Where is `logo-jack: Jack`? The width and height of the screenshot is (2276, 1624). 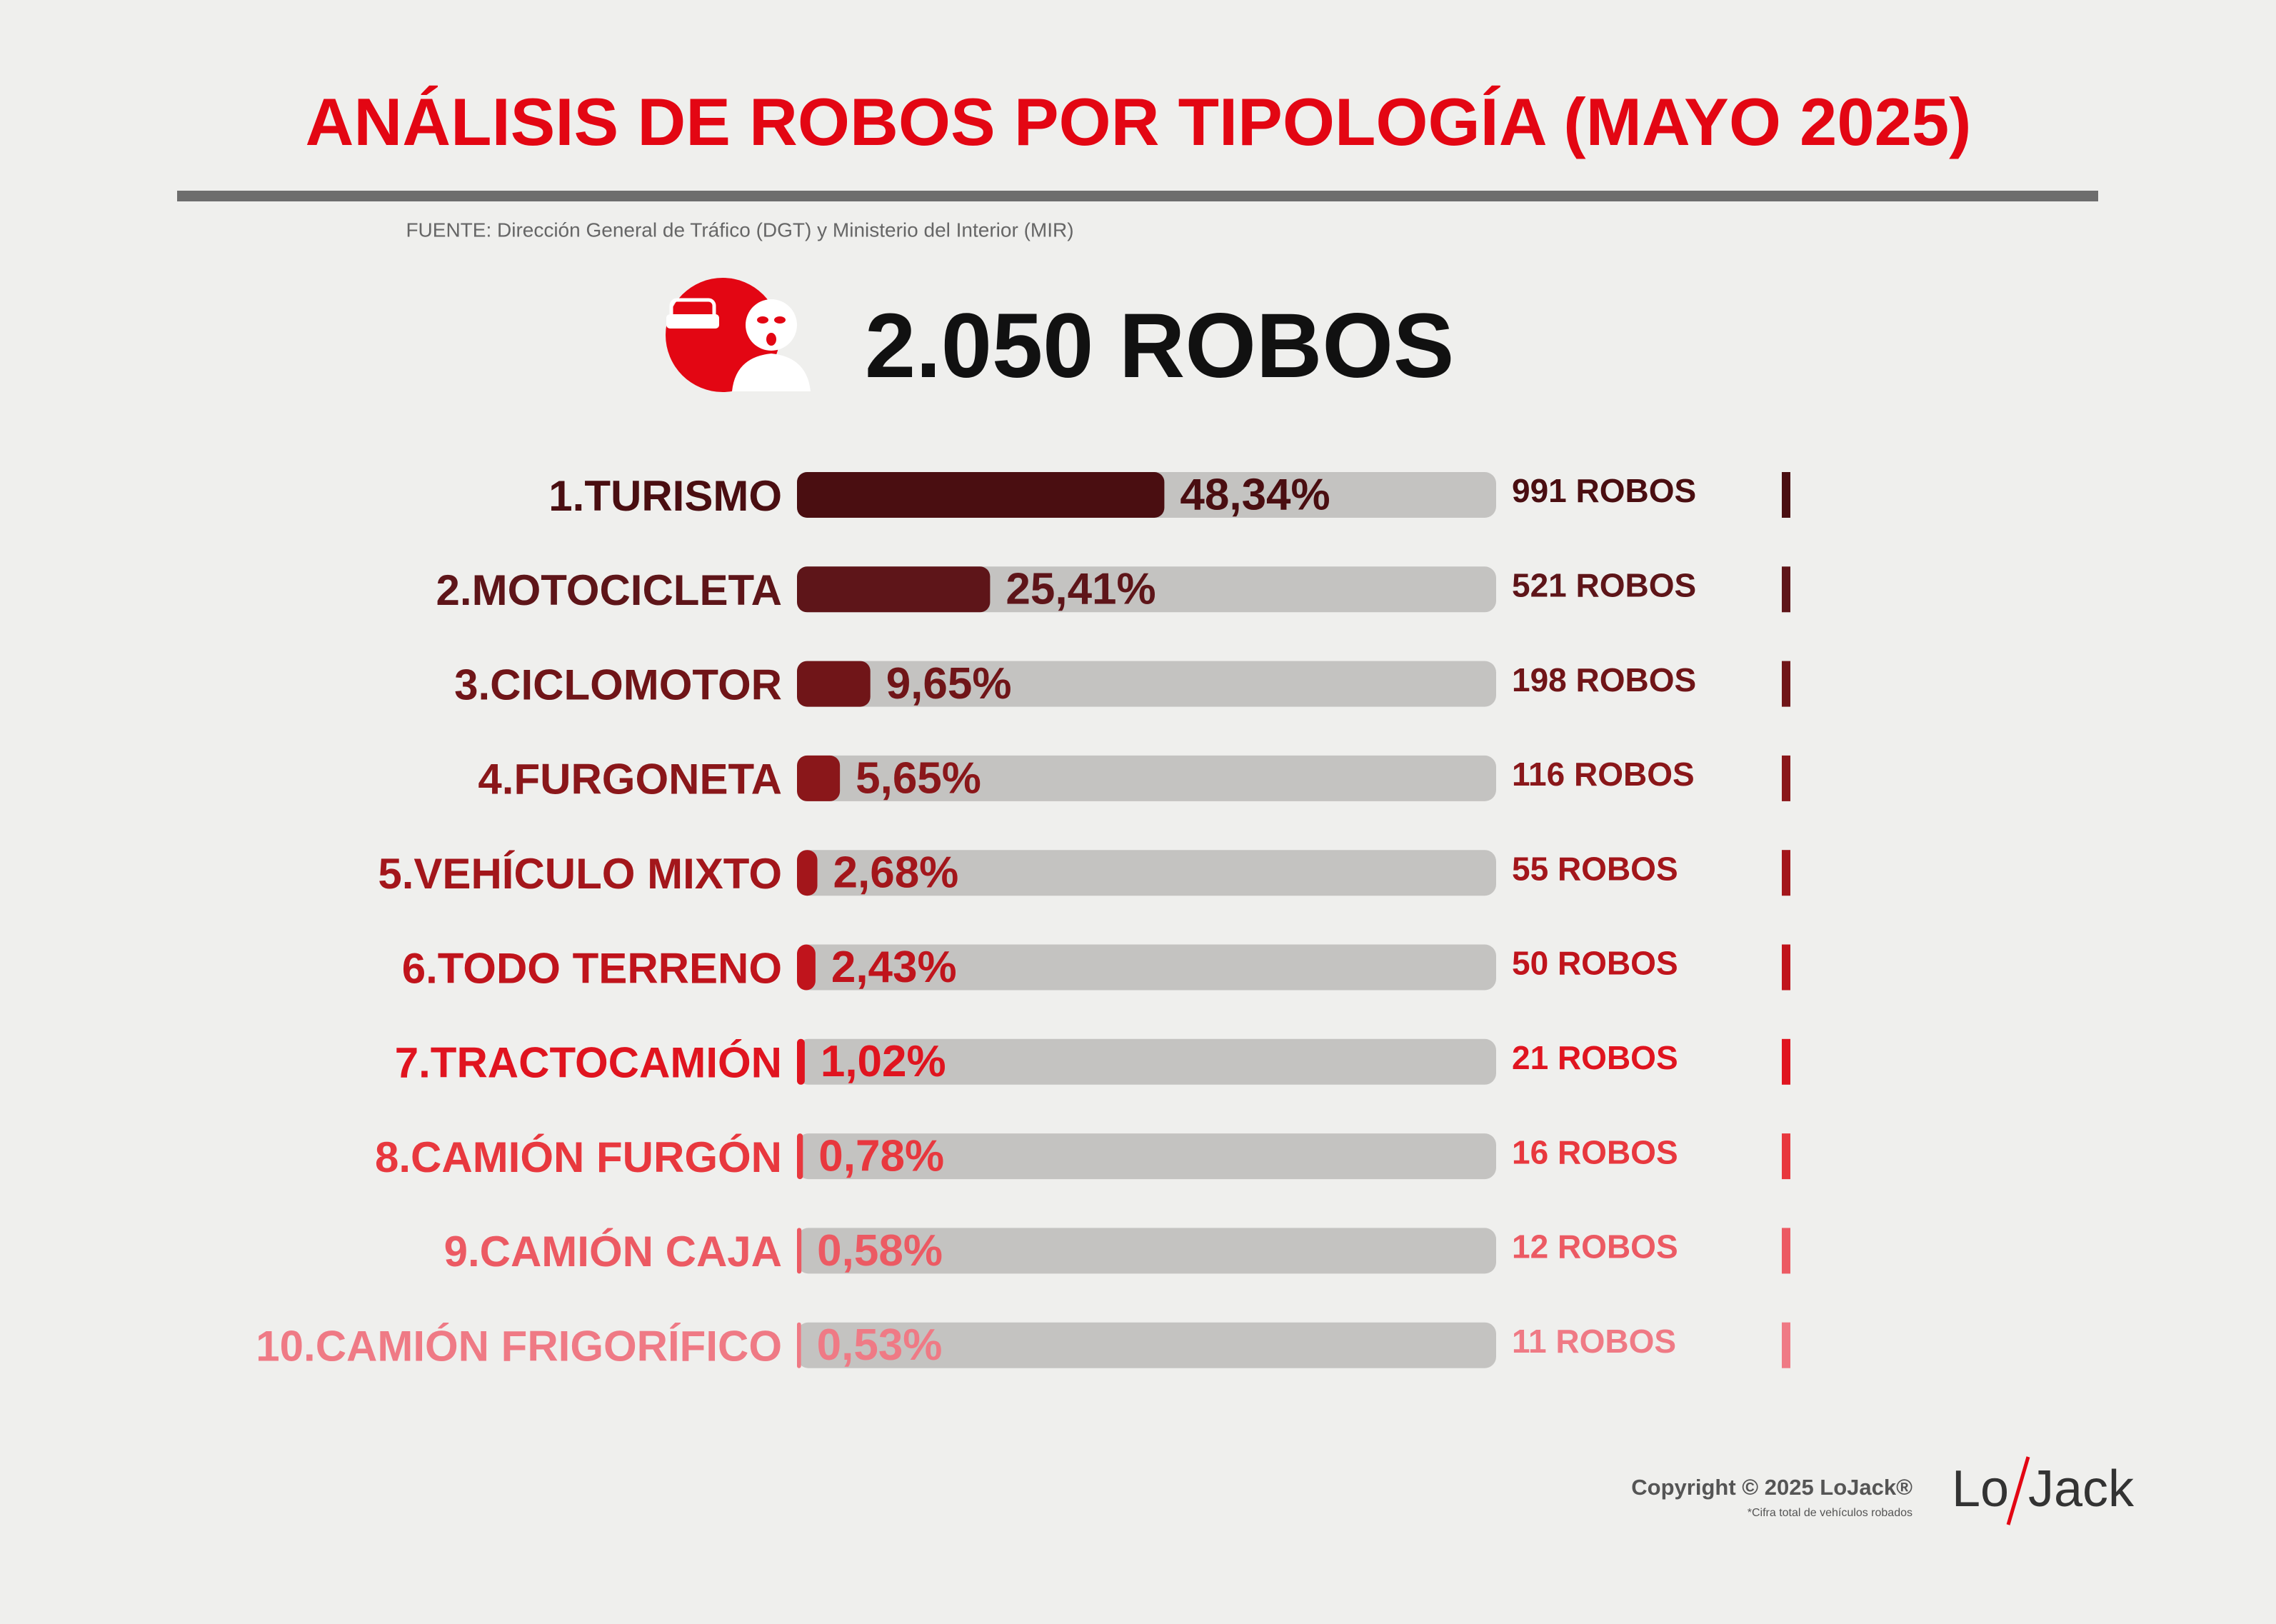 logo-jack: Jack is located at coordinates (2081, 1489).